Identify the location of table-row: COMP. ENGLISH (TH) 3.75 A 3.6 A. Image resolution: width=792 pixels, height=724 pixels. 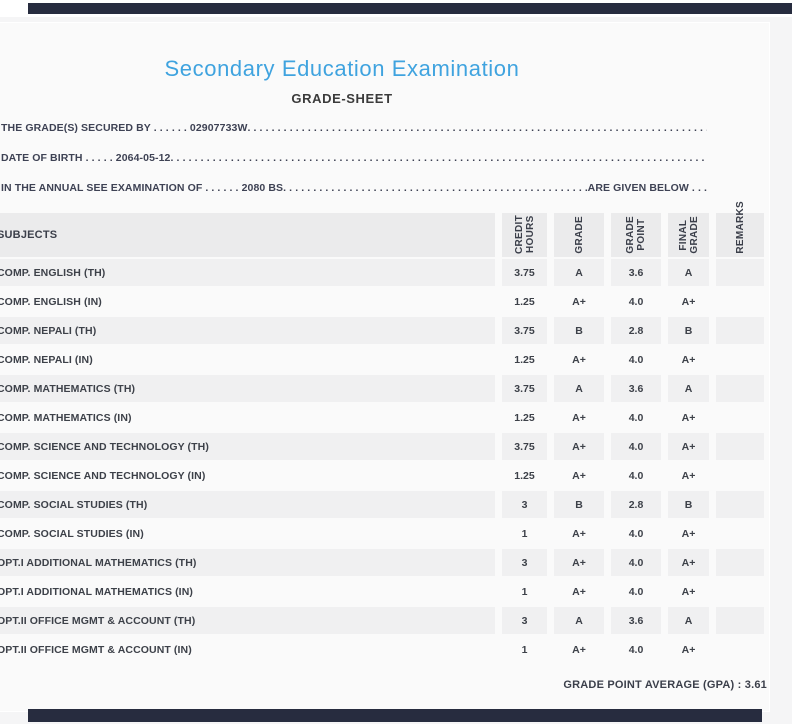
(382, 272).